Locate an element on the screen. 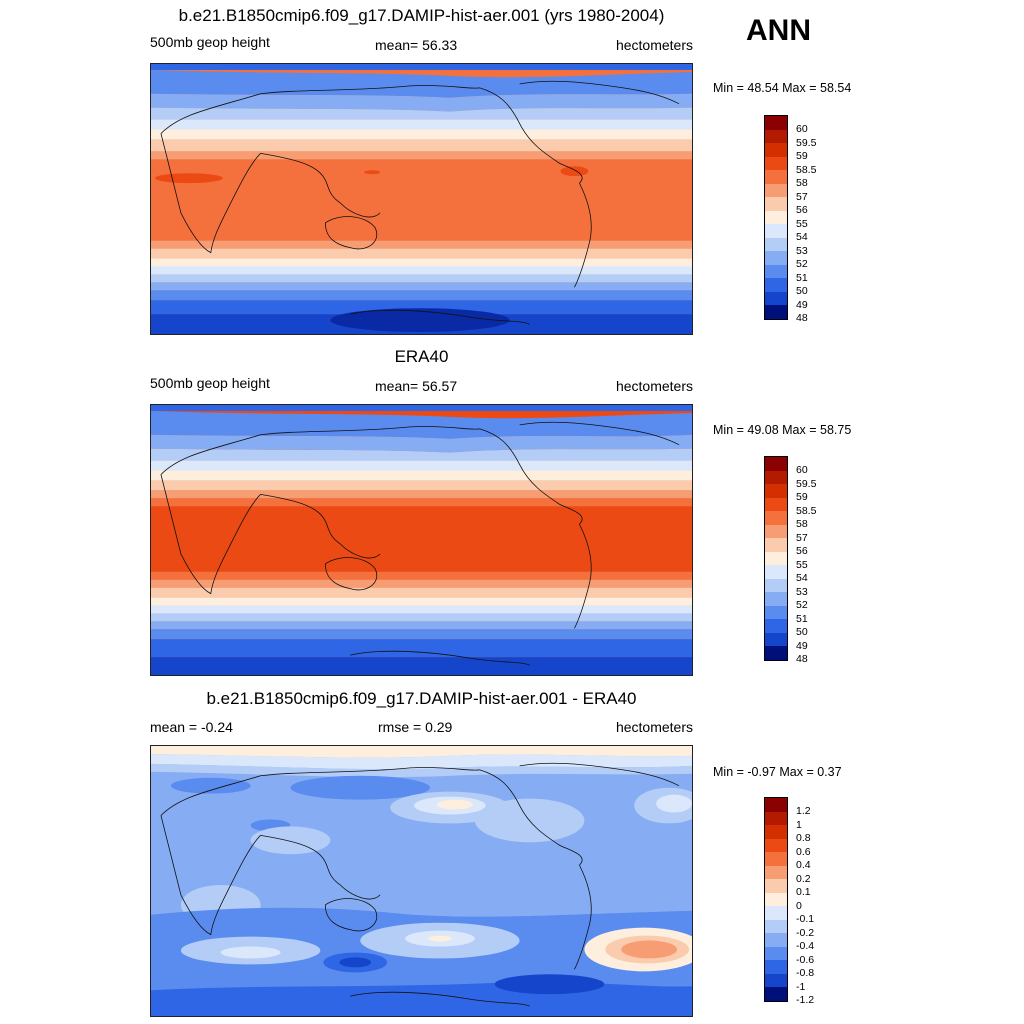 This screenshot has width=1024, height=1024. colorbar-label: 57 is located at coordinates (802, 196).